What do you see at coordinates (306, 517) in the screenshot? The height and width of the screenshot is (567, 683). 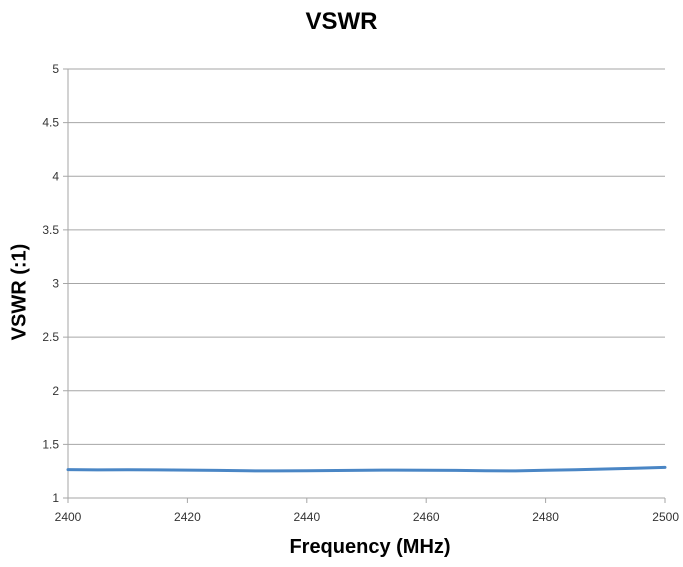 I see `x-tick-label-2: 2440` at bounding box center [306, 517].